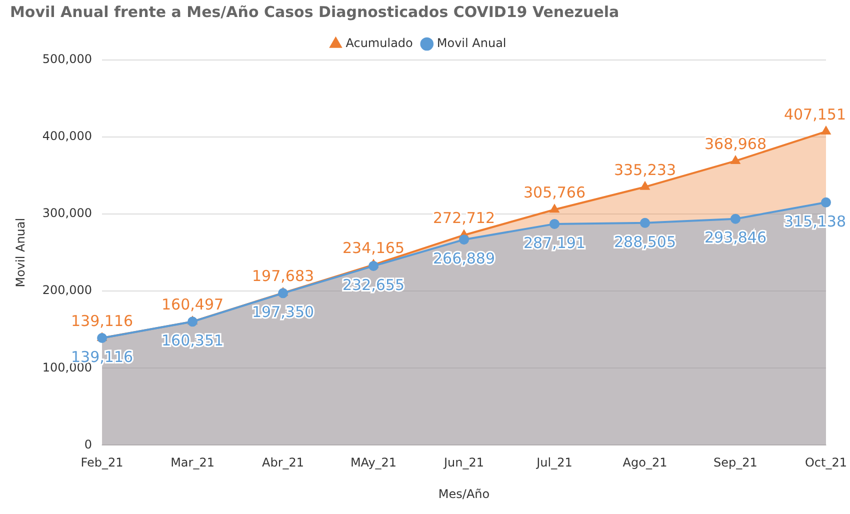  Describe the element at coordinates (645, 241) in the screenshot. I see `data-label: 288,505` at that location.